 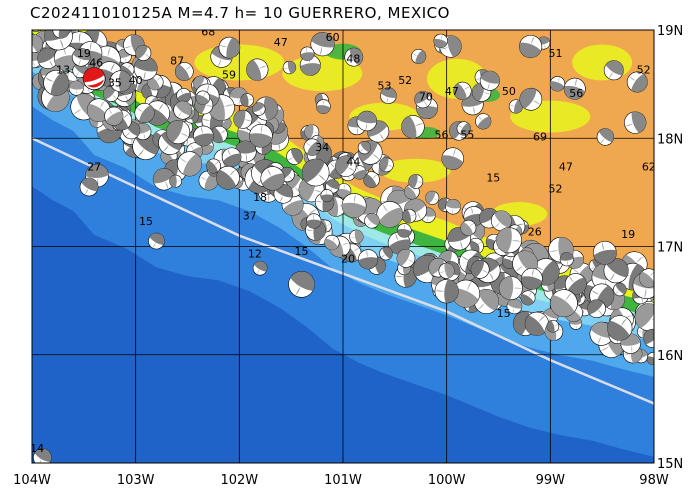 I want to click on mechanism-label: 35, so click(x=115, y=82).